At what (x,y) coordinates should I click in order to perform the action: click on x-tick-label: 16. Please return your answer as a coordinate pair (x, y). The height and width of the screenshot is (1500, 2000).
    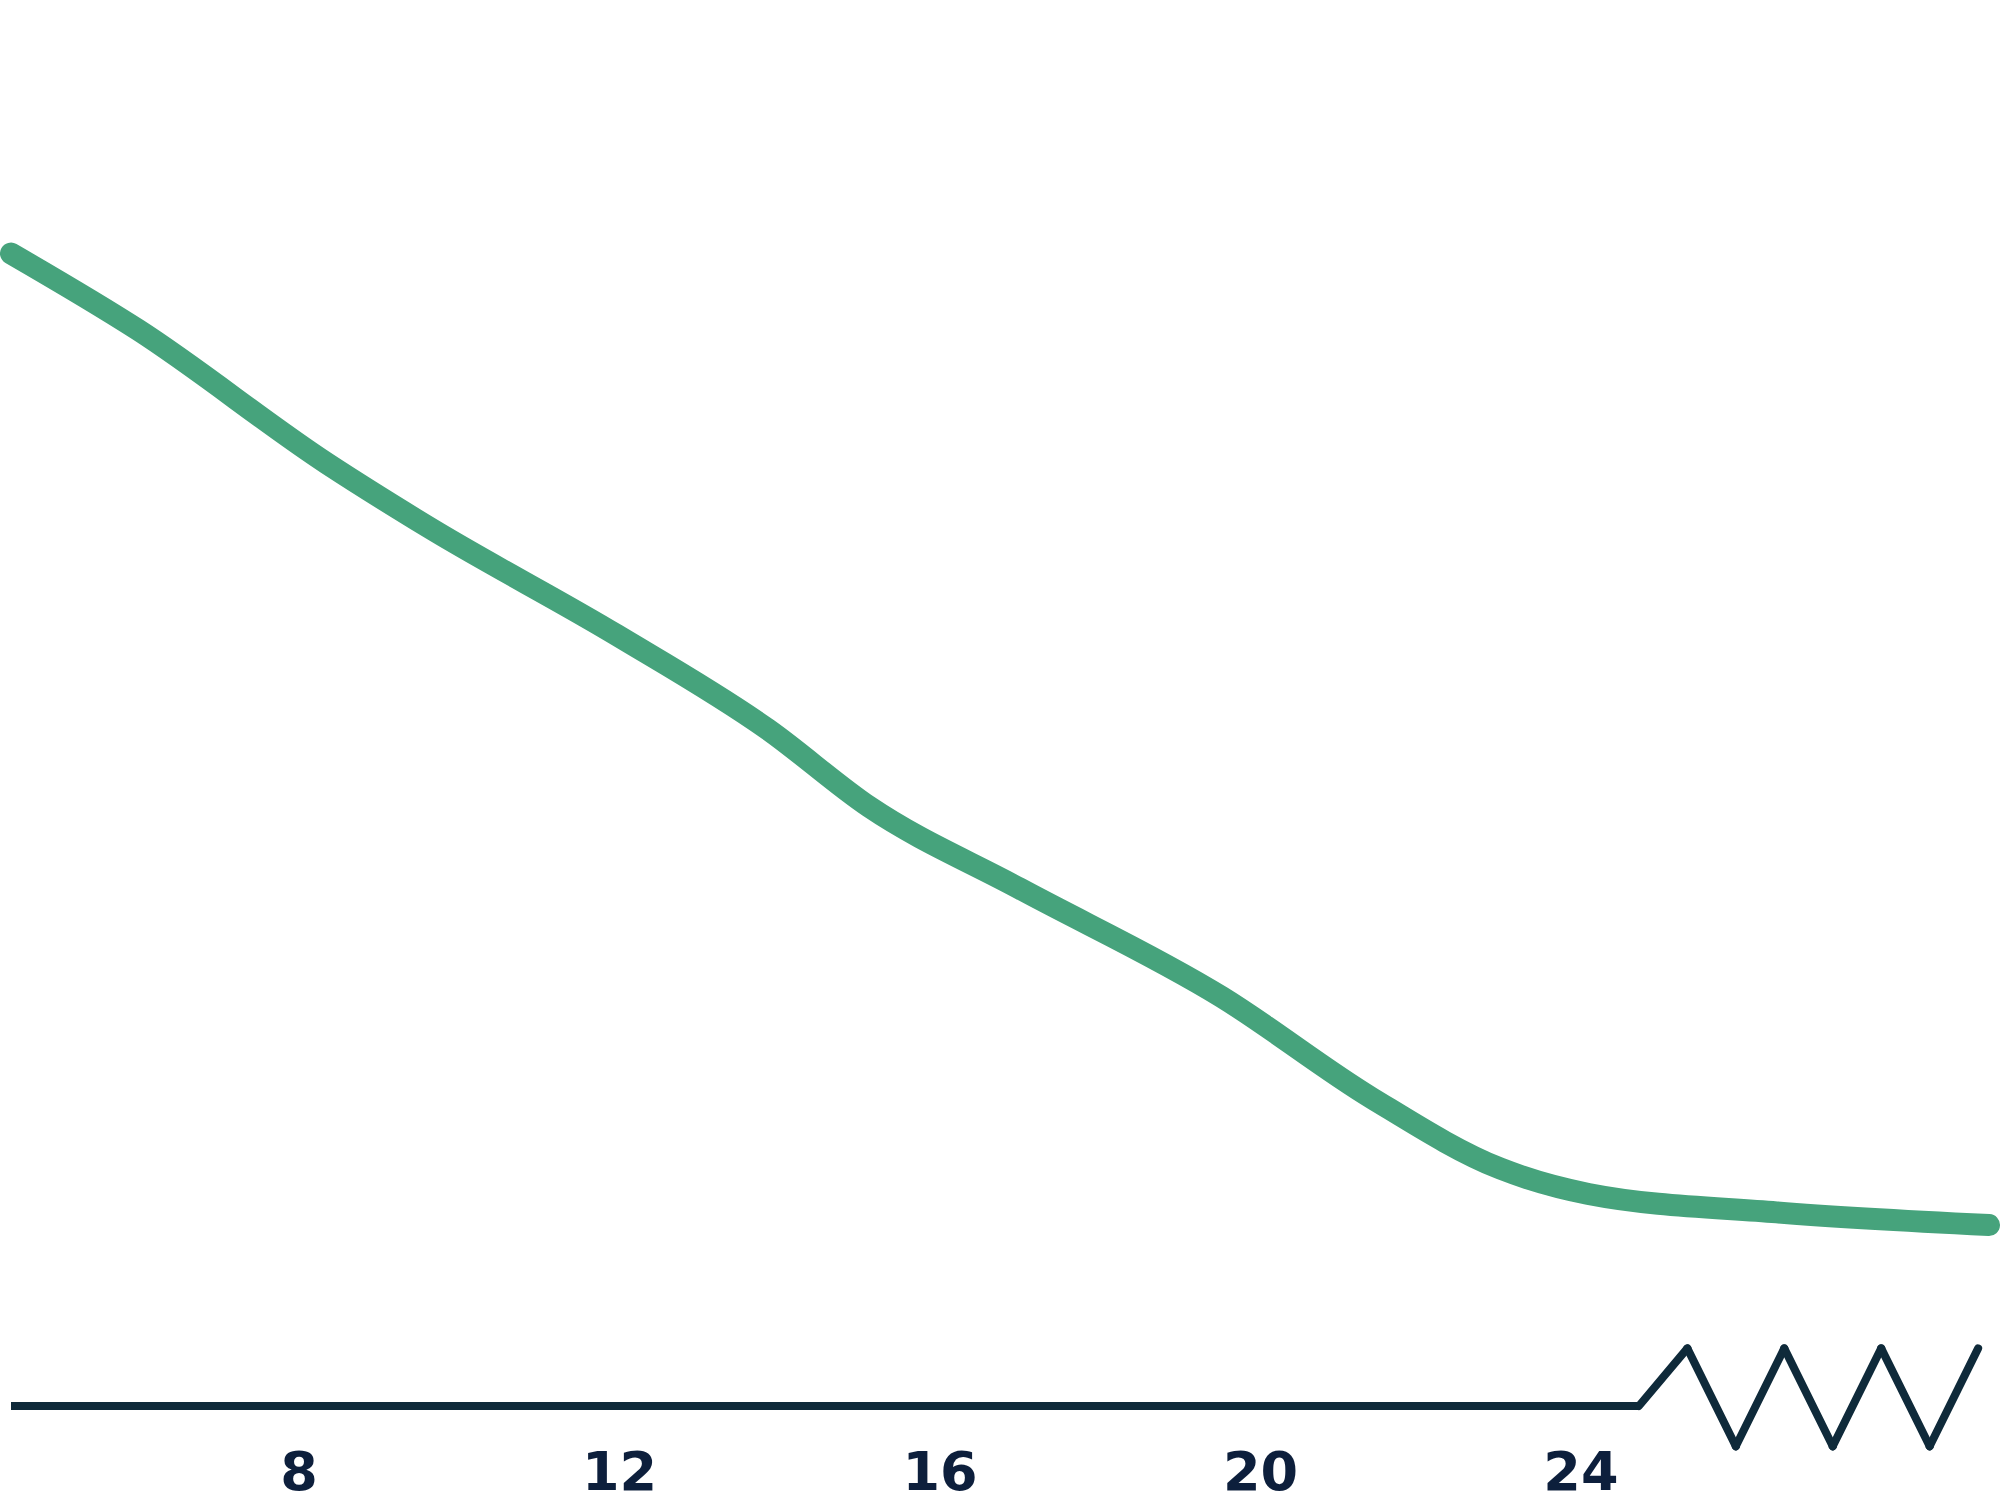
    Looking at the image, I should click on (940, 1469).